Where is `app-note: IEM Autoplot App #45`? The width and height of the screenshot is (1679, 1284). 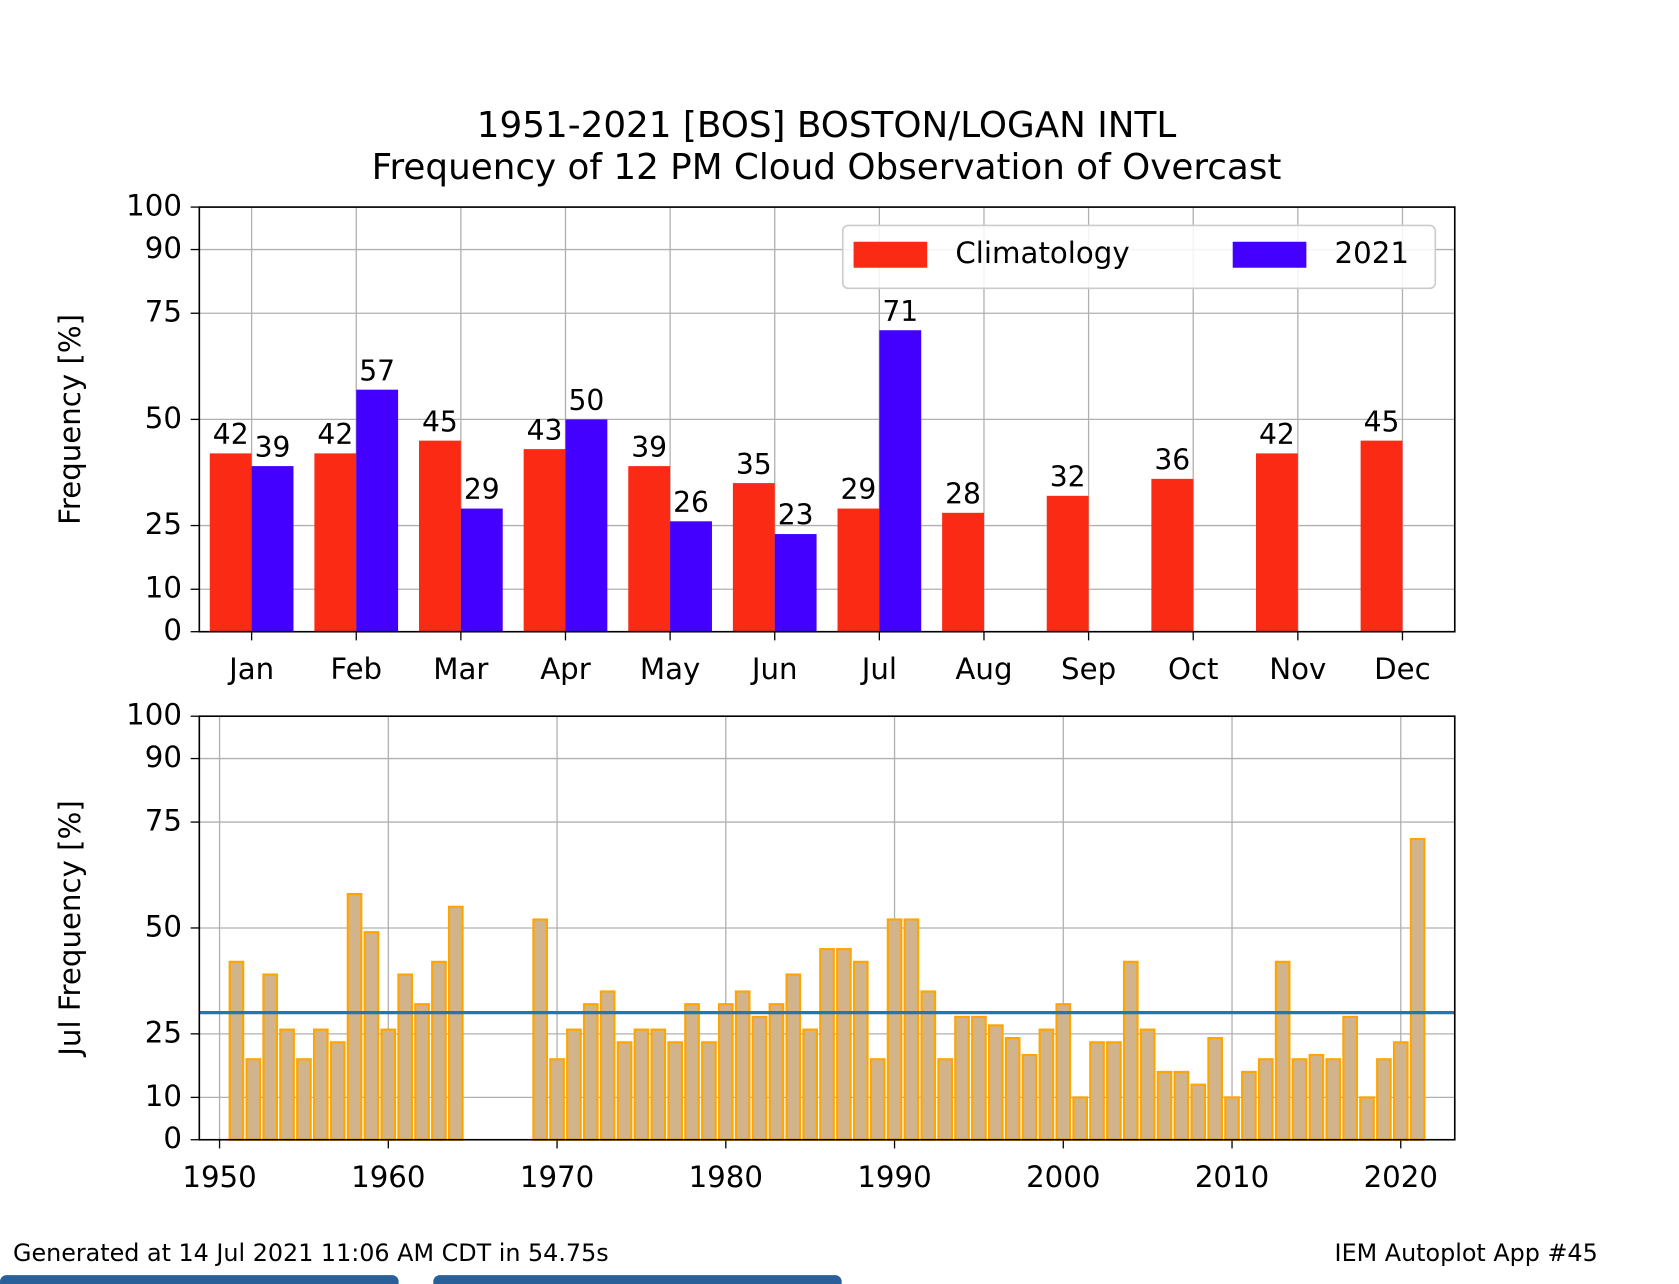
app-note: IEM Autoplot App #45 is located at coordinates (1466, 1253).